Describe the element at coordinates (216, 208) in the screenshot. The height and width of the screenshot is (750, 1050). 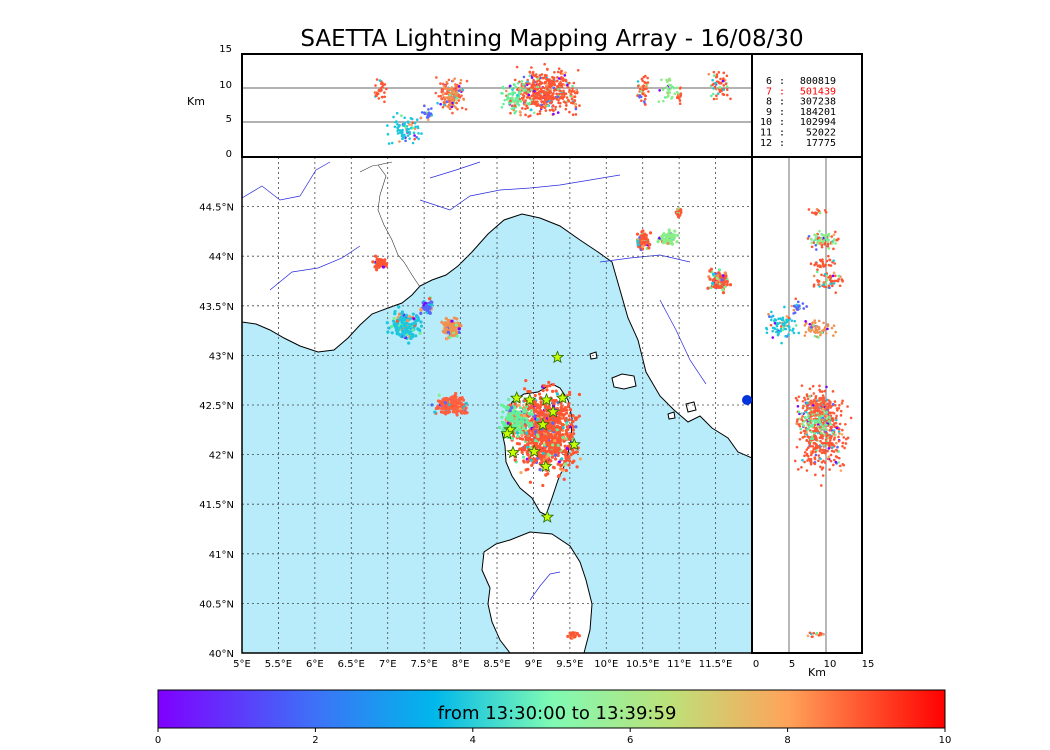
I see `lat-tick-label: 44.5°N` at that location.